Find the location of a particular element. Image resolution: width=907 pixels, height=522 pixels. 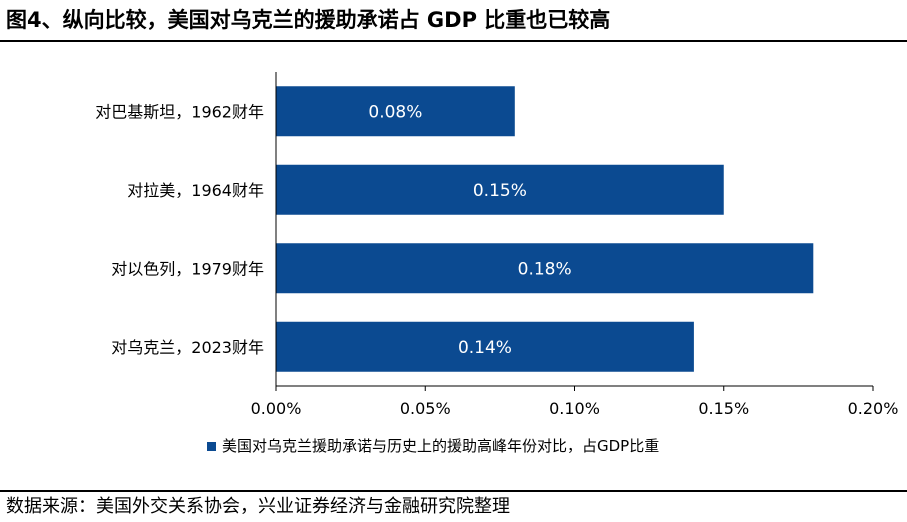

x-tick-label: 0.05% is located at coordinates (425, 408).